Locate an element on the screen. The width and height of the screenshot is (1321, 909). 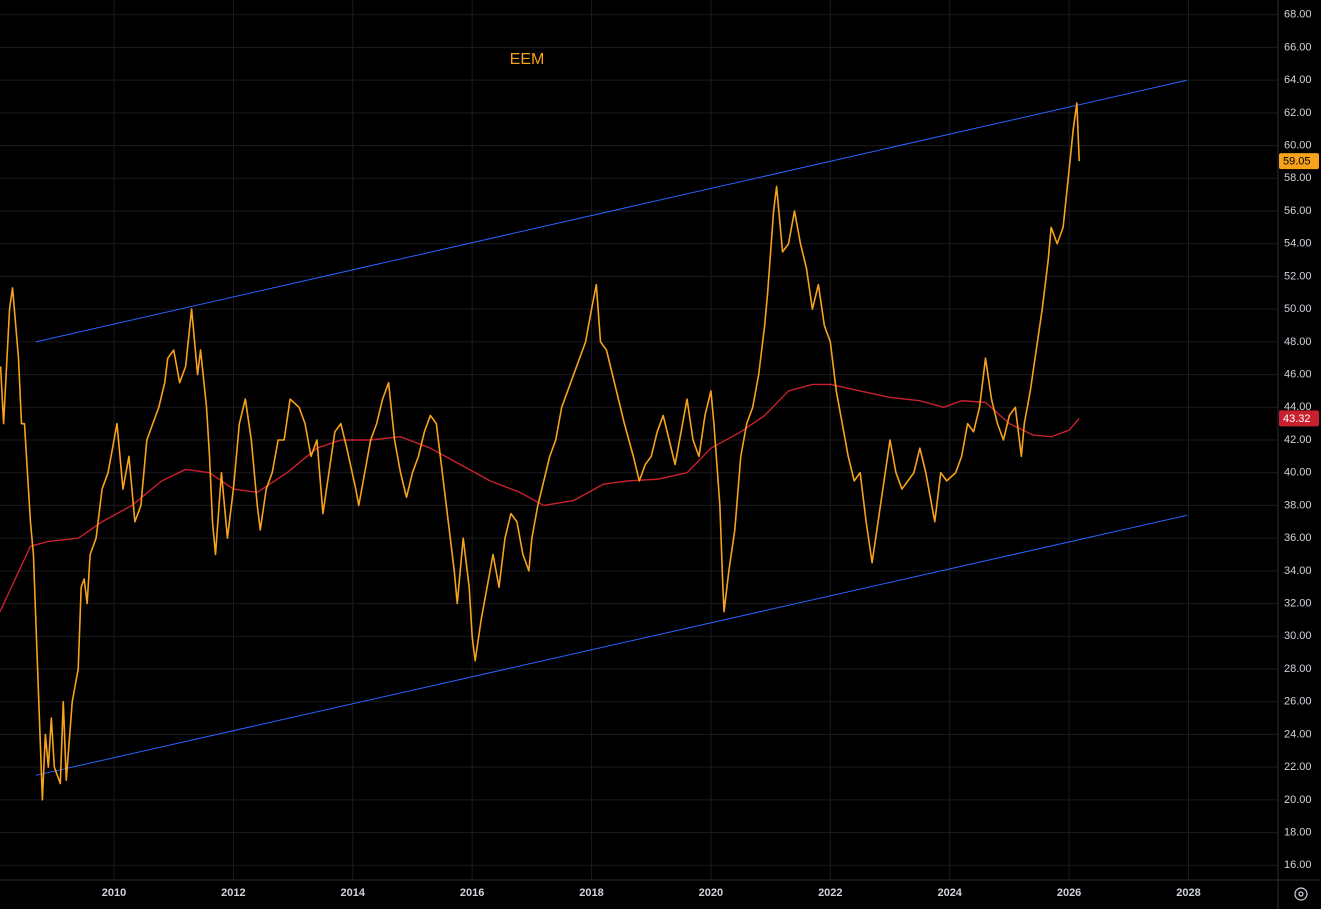
last-value-label: 43.32 is located at coordinates (1297, 419).